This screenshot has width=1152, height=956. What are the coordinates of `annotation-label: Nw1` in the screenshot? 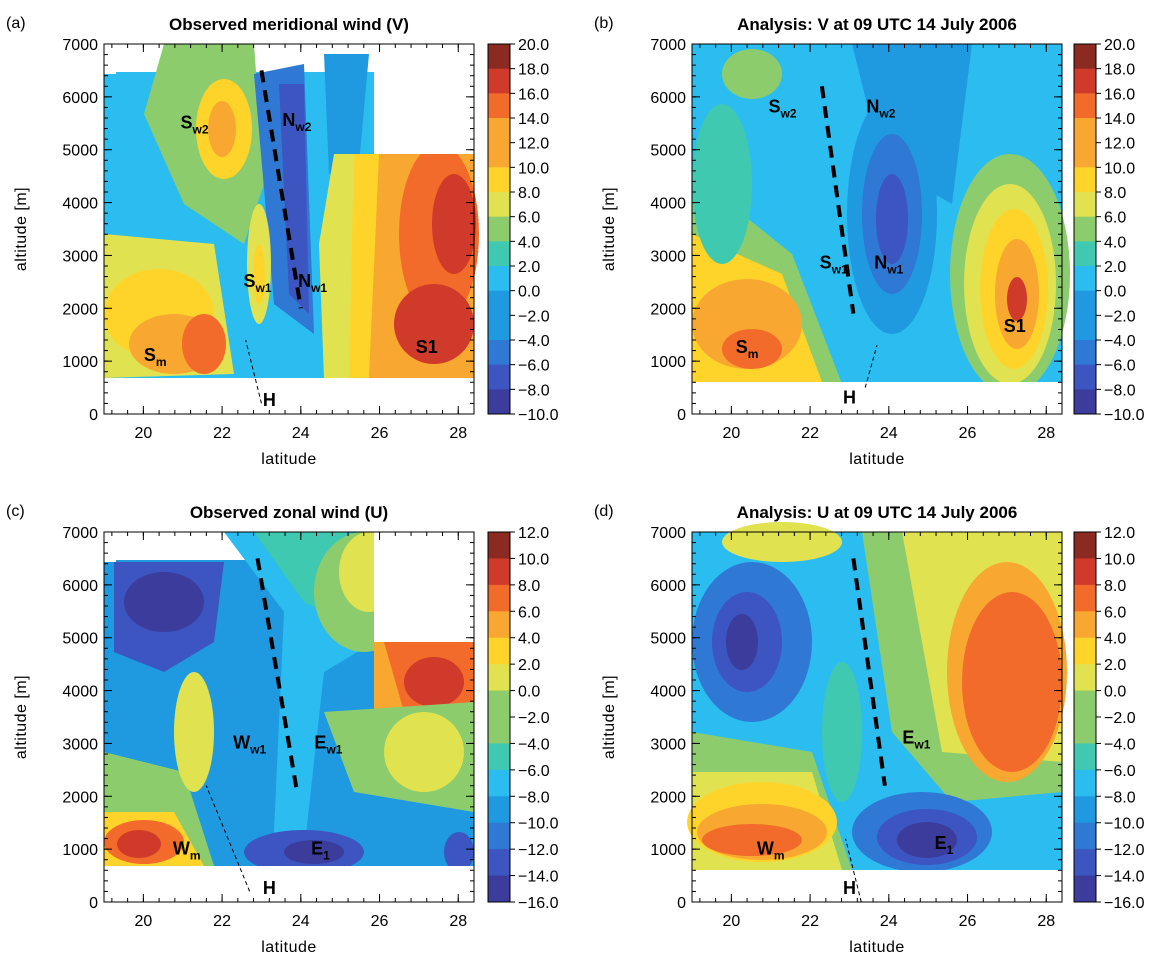 It's located at (888, 265).